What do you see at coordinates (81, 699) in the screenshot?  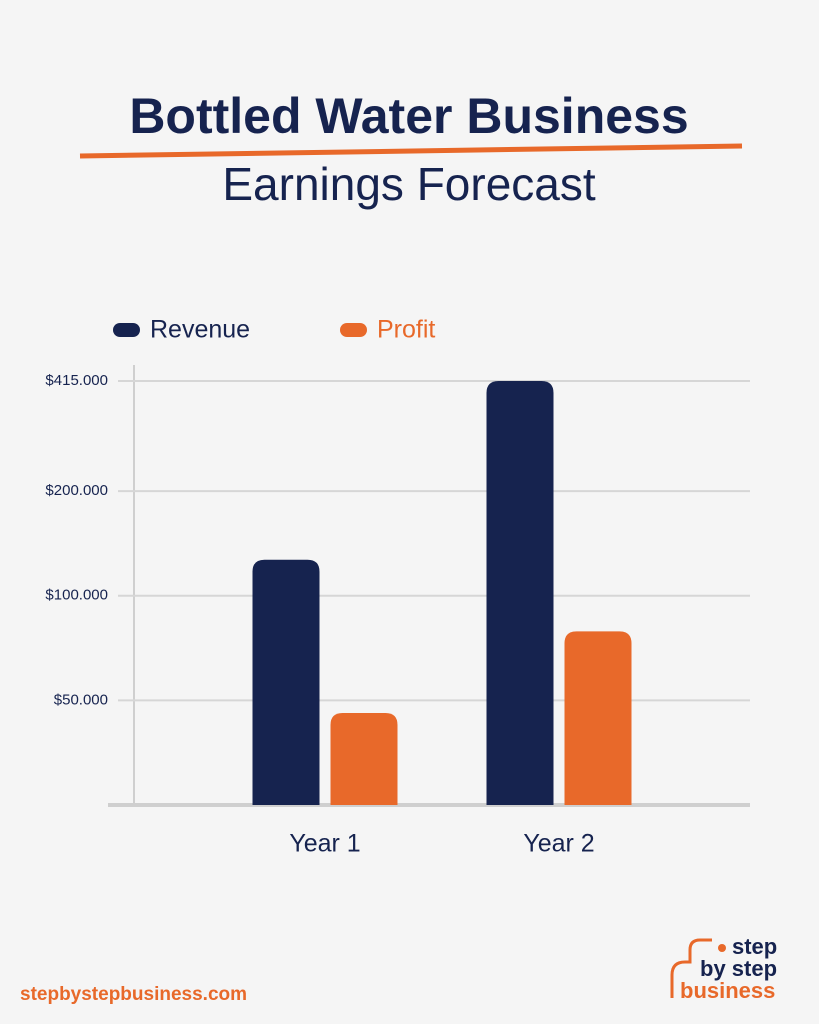 I see `y-tick-label: $50.000` at bounding box center [81, 699].